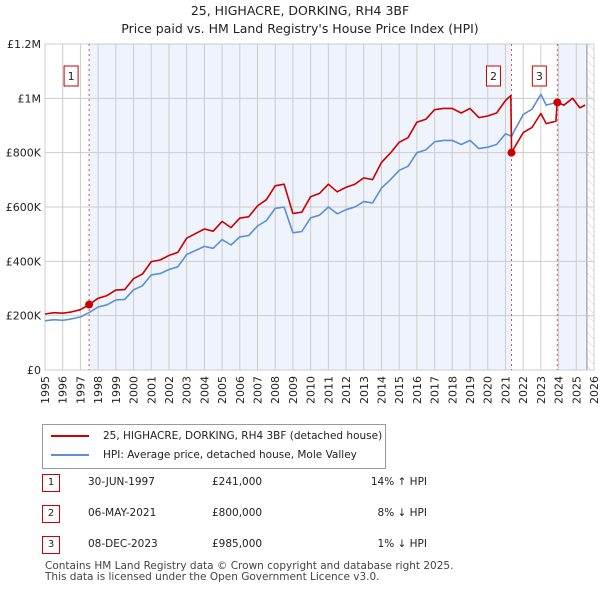 Image resolution: width=600 pixels, height=590 pixels. I want to click on transaction-hpi: 8% ↓ HPI, so click(402, 513).